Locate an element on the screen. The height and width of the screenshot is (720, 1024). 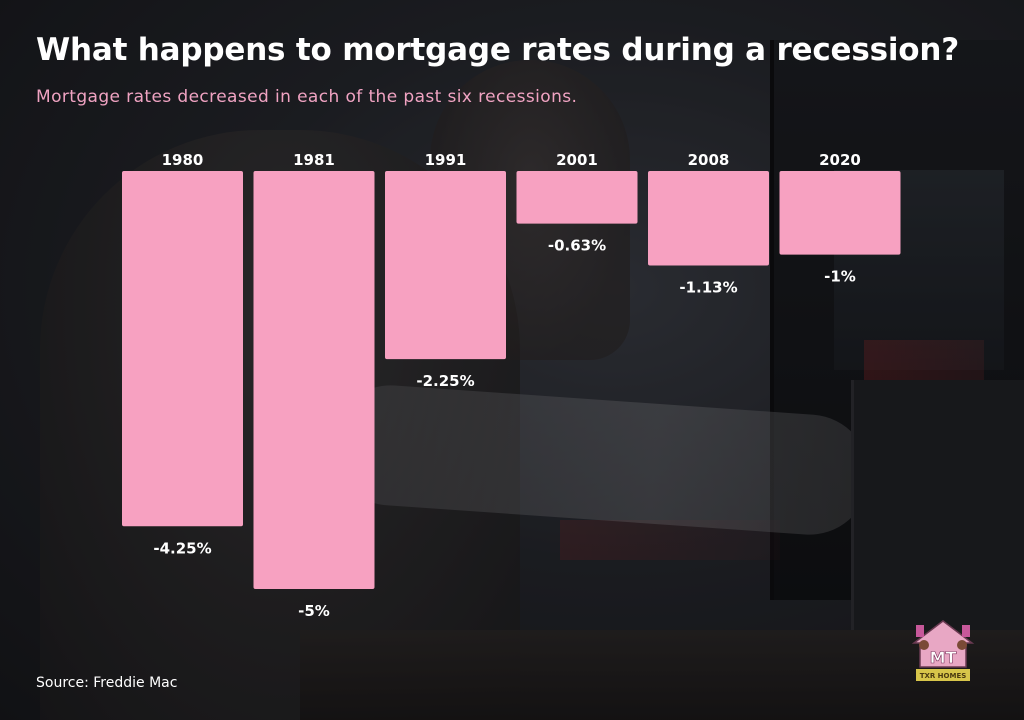
year-label: 2001 is located at coordinates (577, 160).